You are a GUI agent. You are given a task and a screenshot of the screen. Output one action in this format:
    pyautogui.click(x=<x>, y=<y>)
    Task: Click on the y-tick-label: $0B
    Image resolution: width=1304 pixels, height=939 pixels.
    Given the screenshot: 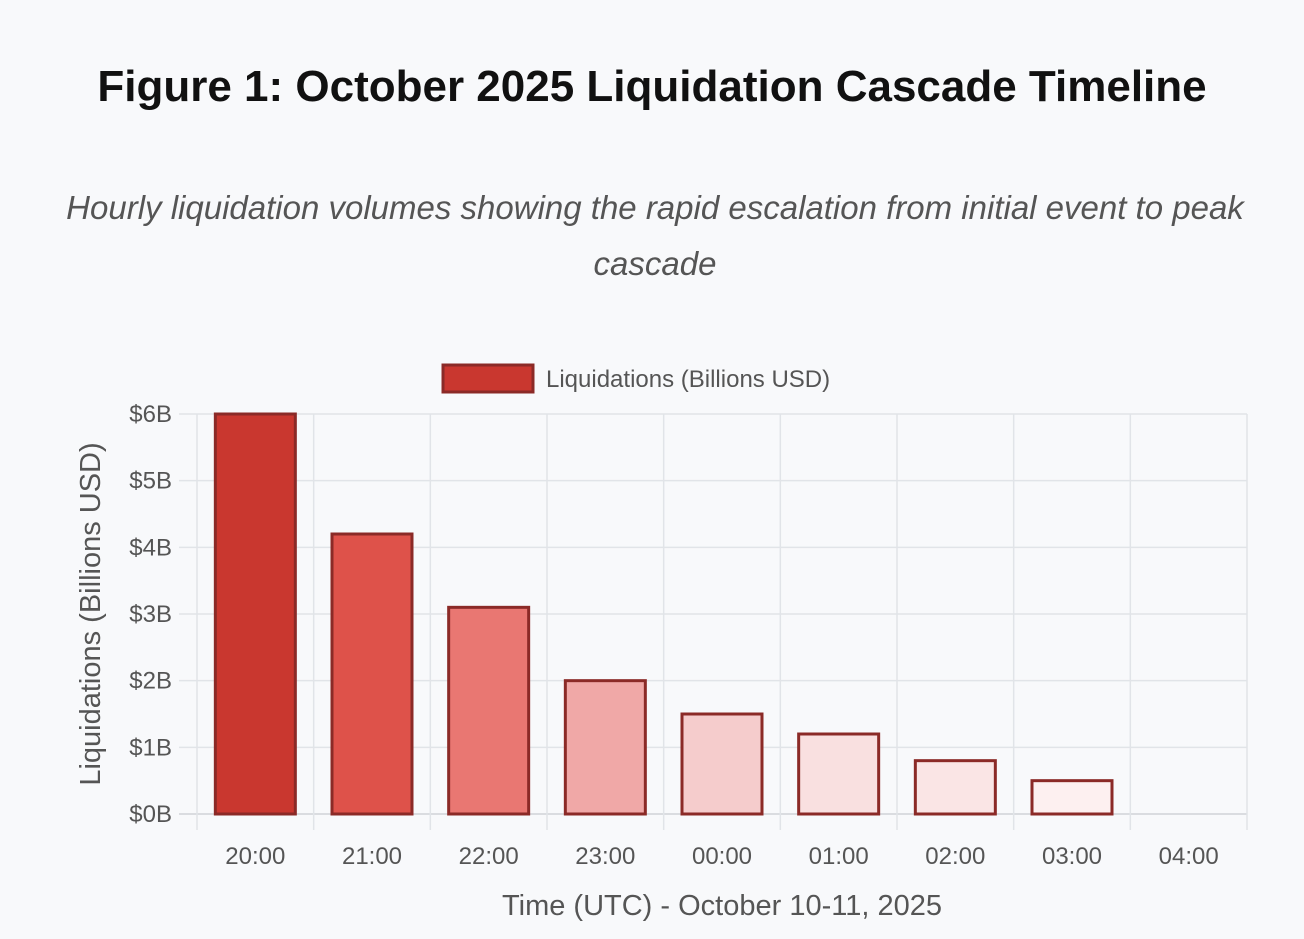 What is the action you would take?
    pyautogui.click(x=150, y=814)
    